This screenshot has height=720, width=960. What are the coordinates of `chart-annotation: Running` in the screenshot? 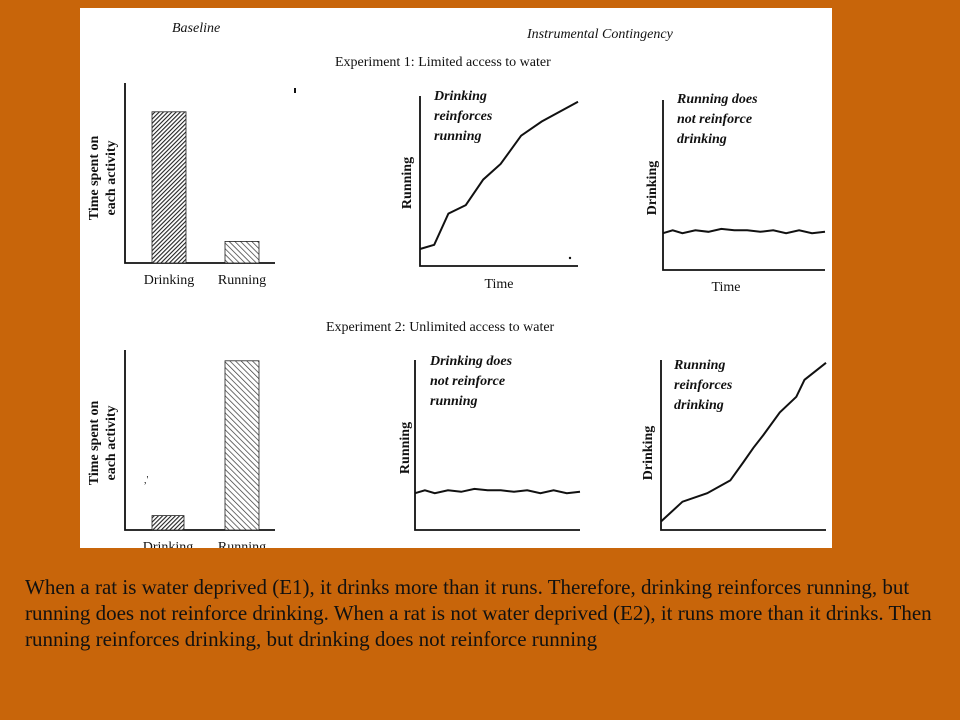 It's located at (699, 365).